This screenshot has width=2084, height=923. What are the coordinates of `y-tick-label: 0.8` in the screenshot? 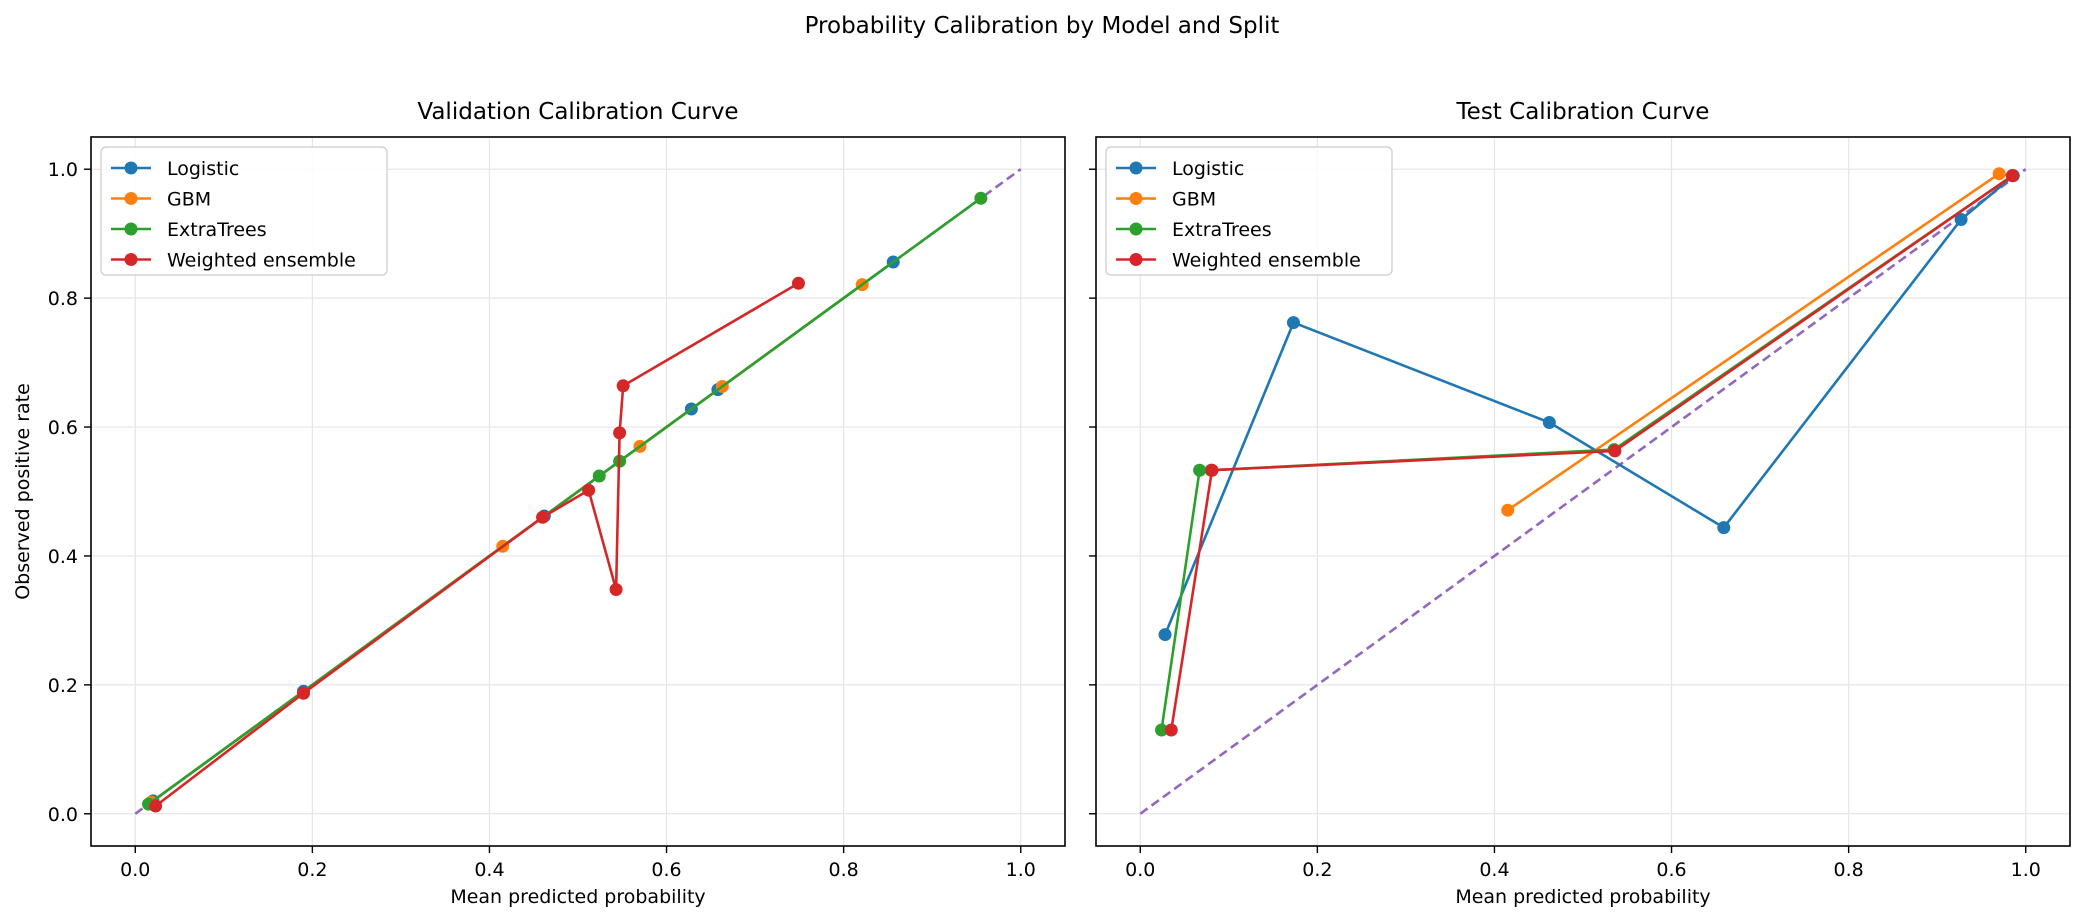 It's located at (63, 299).